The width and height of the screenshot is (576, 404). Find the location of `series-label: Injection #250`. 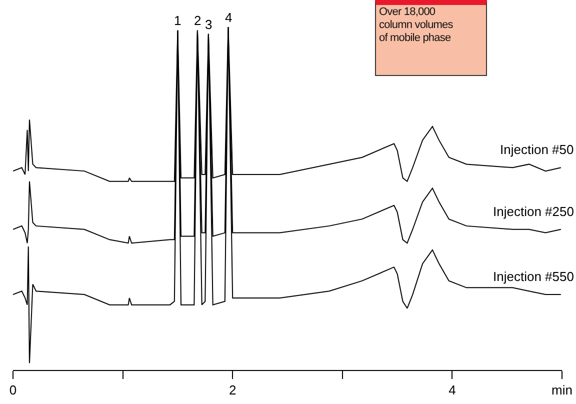

series-label: Injection #250 is located at coordinates (533, 211).